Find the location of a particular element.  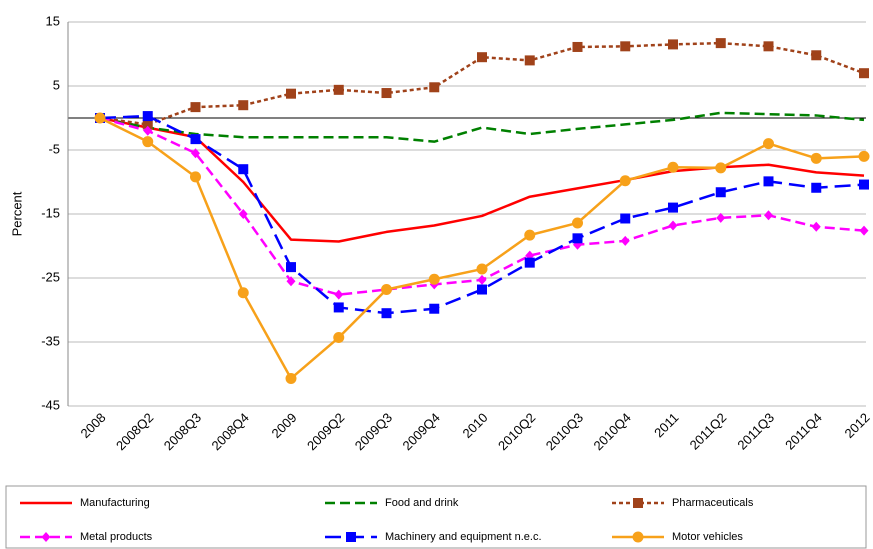

x-tick-label: 2010Q4 is located at coordinates (611, 431).